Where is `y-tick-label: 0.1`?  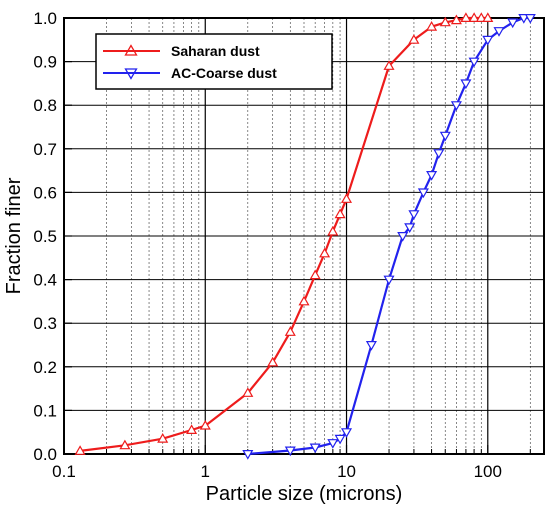 y-tick-label: 0.1 is located at coordinates (45, 410).